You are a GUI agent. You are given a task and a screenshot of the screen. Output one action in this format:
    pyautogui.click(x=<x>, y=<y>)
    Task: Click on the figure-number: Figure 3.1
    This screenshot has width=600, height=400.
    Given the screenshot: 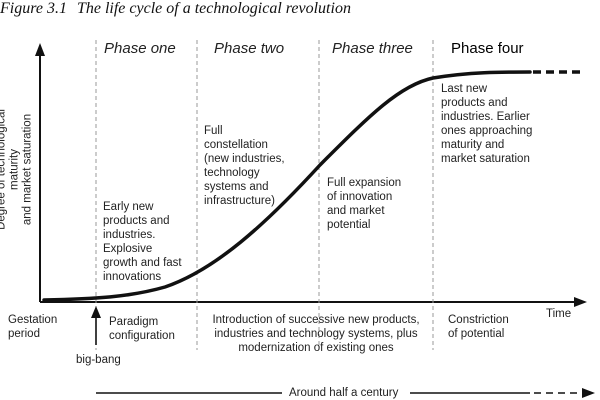 What is the action you would take?
    pyautogui.click(x=33, y=8)
    